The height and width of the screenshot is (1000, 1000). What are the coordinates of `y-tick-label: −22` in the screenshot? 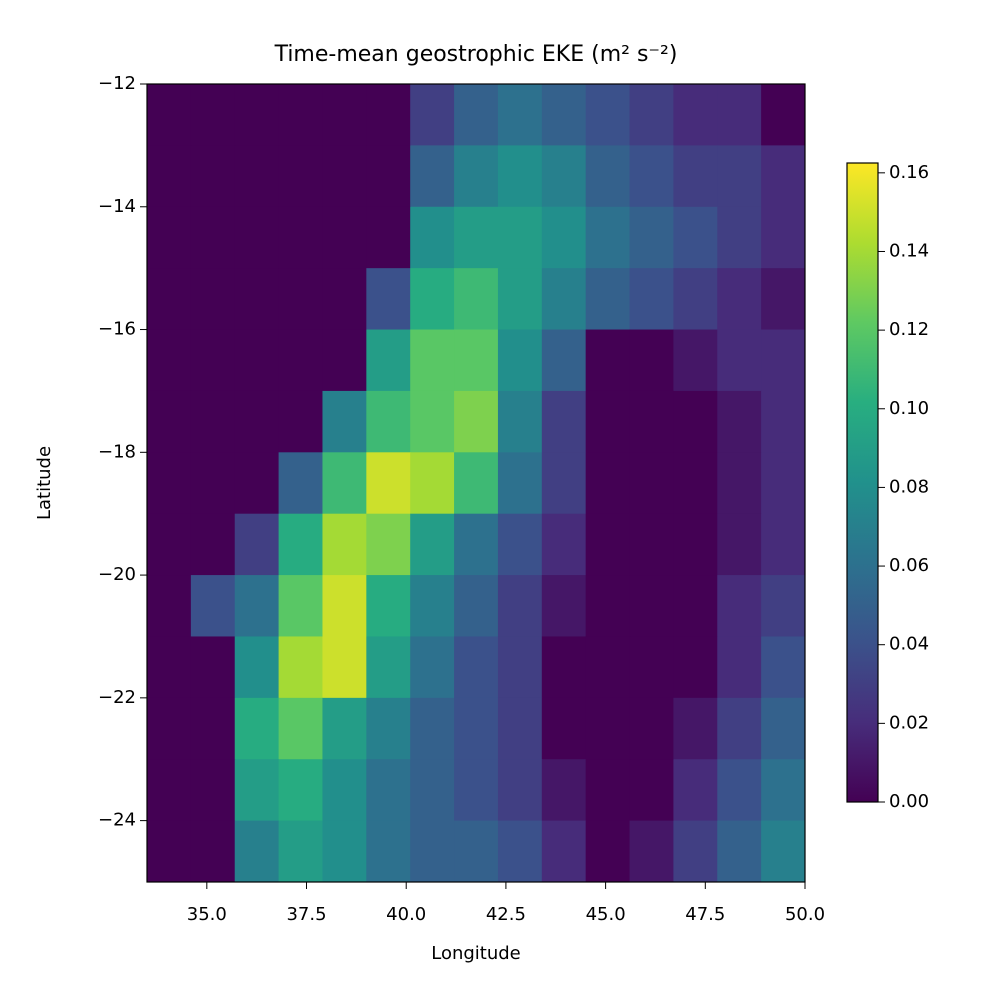 It's located at (117, 697).